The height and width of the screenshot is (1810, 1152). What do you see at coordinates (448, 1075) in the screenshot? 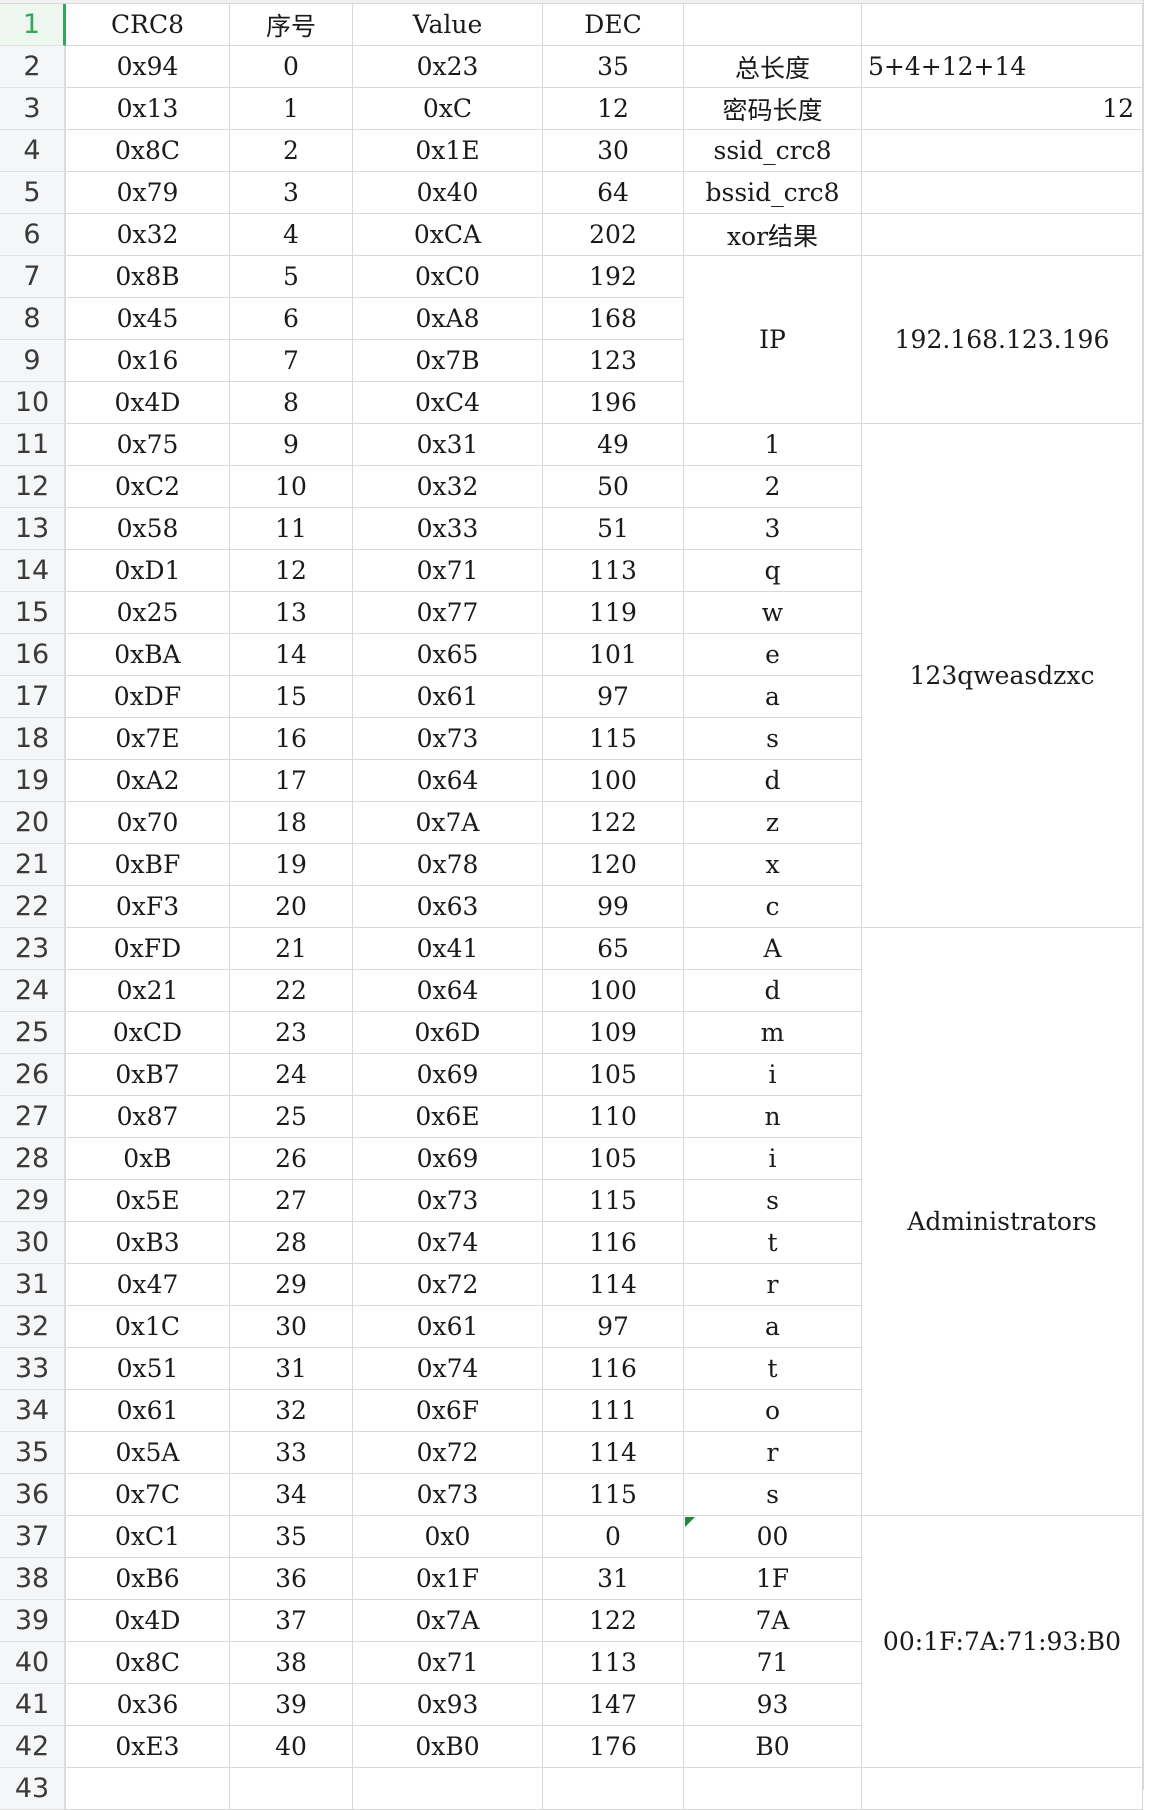
I see `cell-value: 0x69` at bounding box center [448, 1075].